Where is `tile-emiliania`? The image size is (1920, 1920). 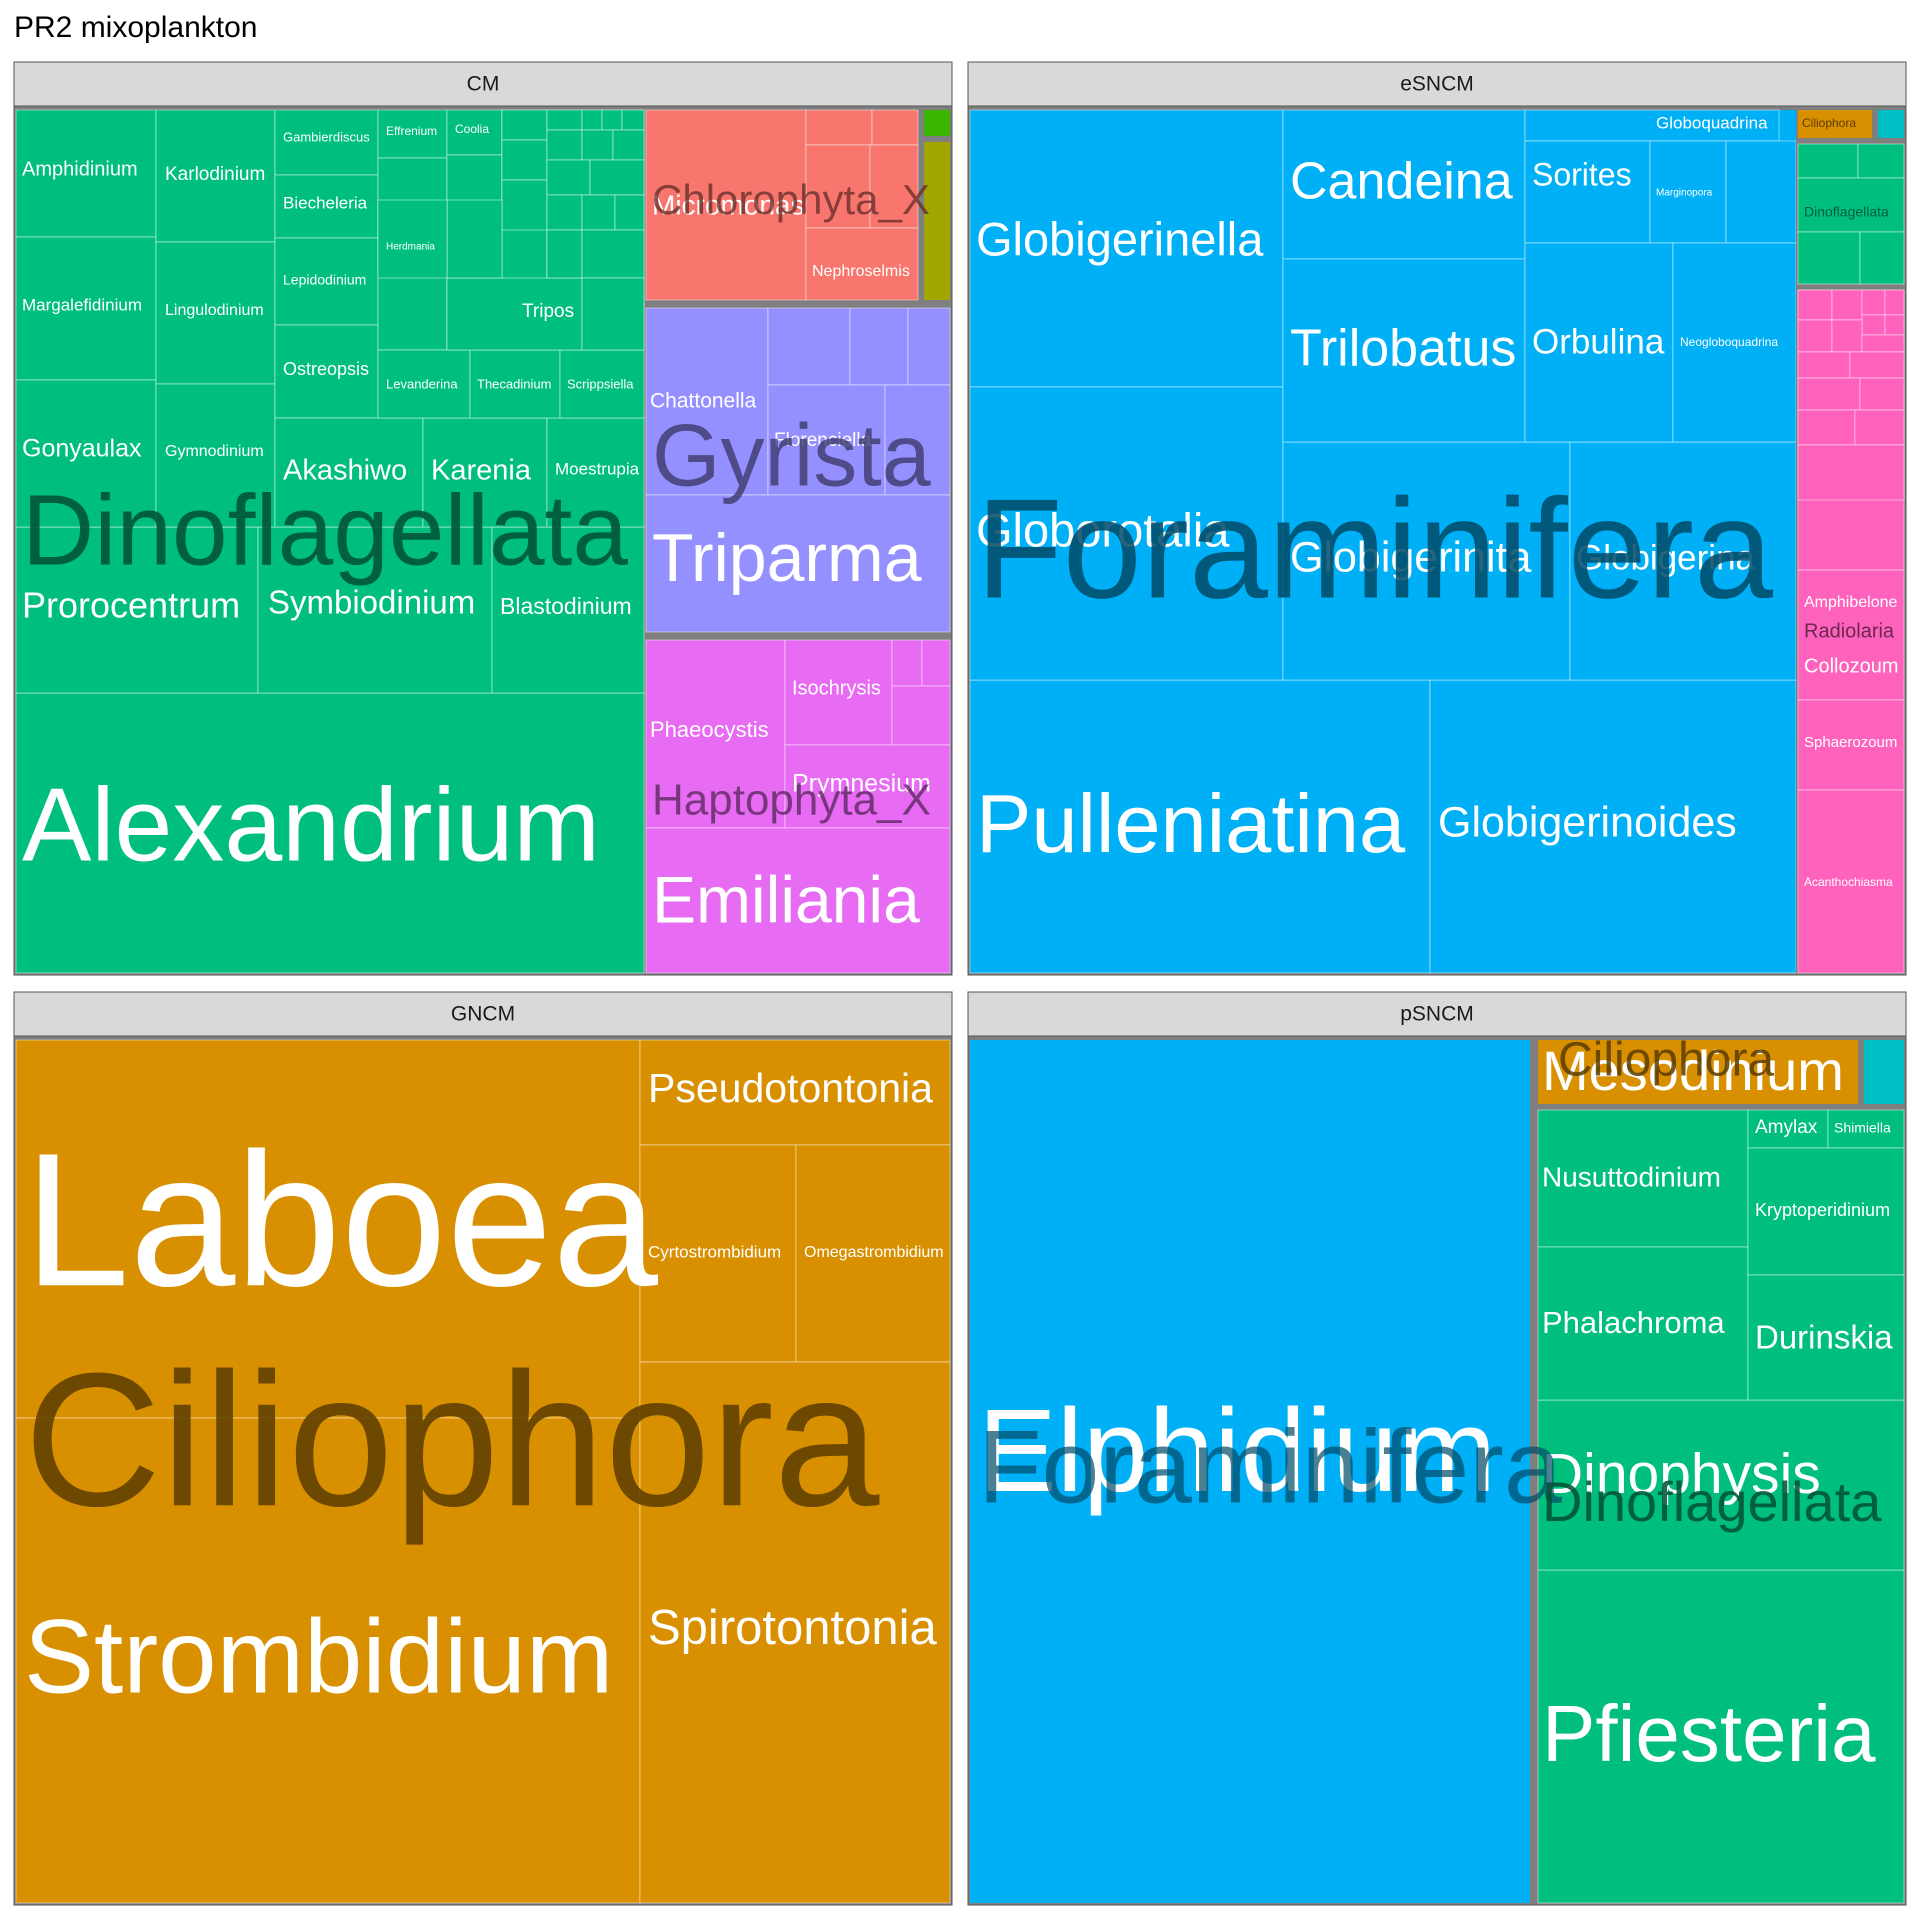 tile-emiliania is located at coordinates (798, 900).